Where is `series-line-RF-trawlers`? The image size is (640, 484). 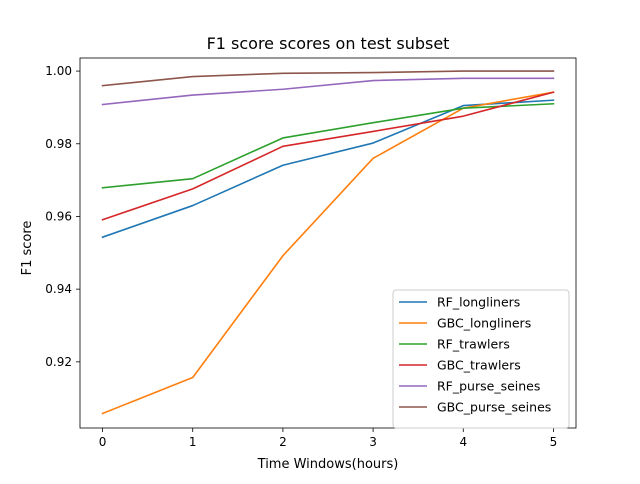 series-line-RF-trawlers is located at coordinates (328, 145).